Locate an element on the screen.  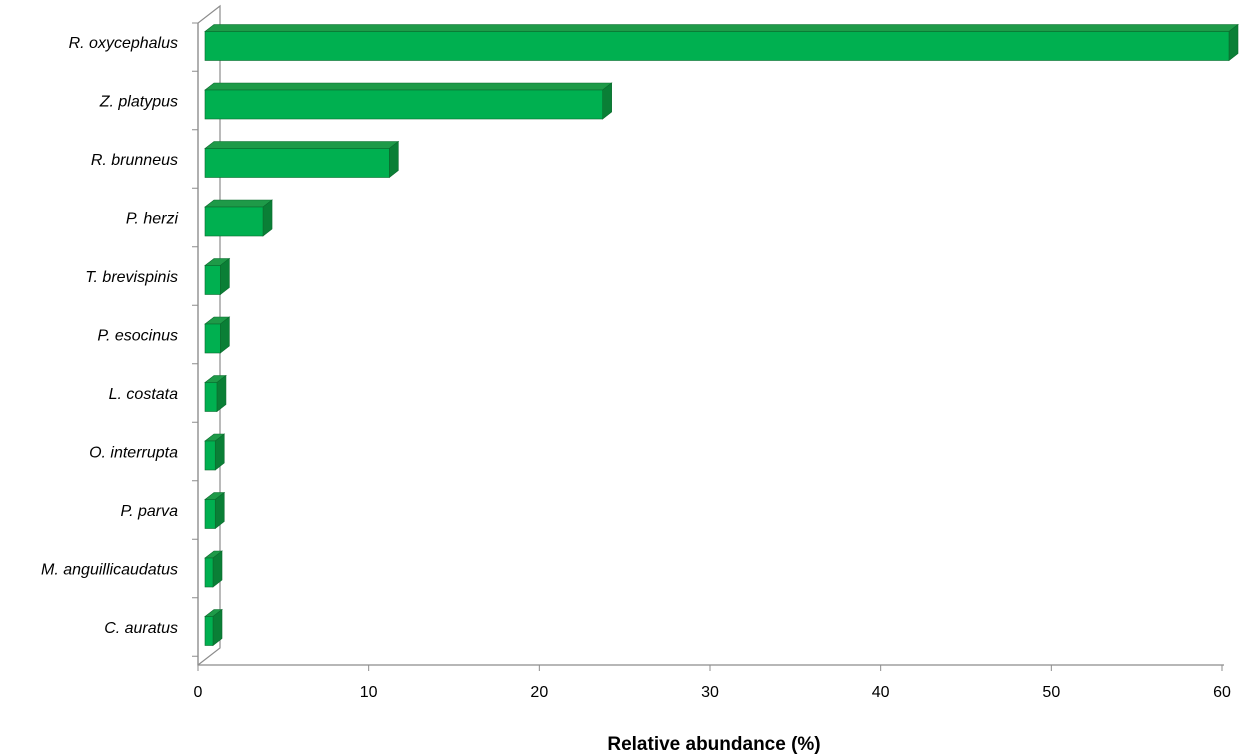
x-tick-label: 30 is located at coordinates (710, 692).